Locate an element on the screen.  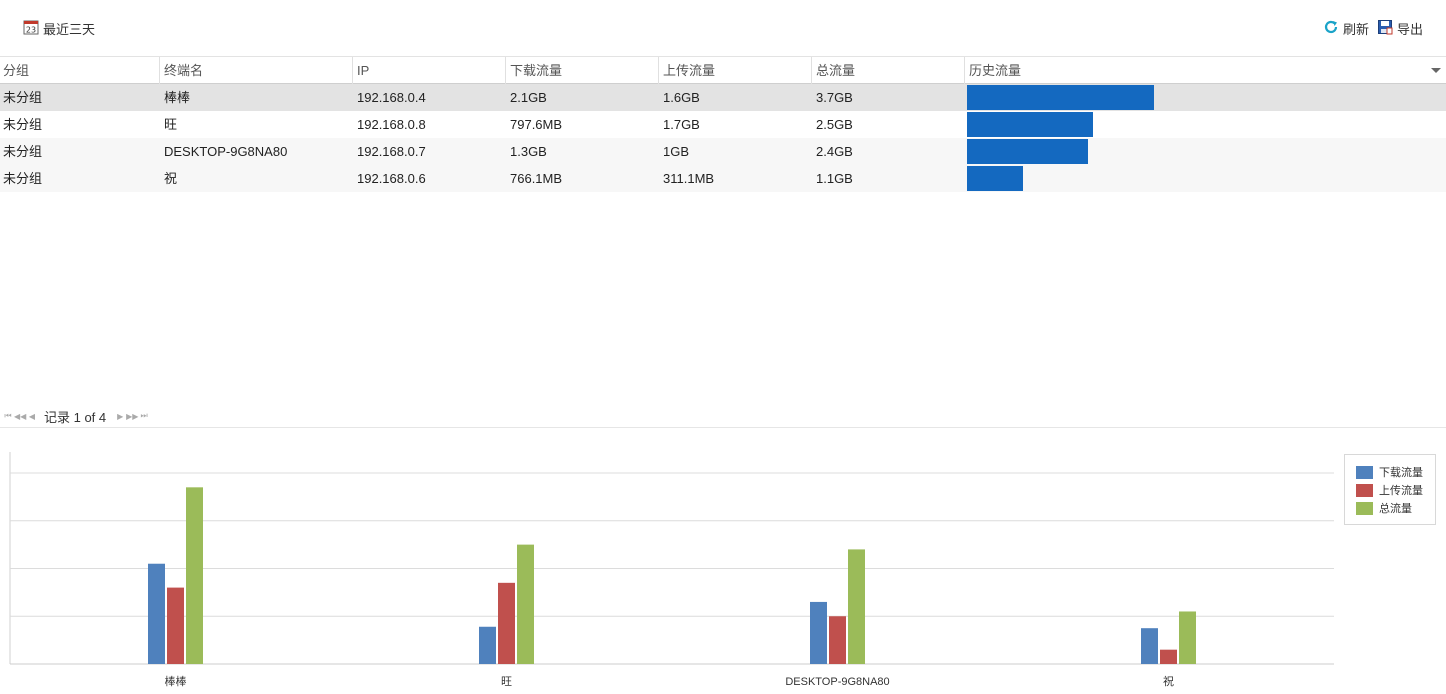
column-header-group: 分组 is located at coordinates (16, 70).